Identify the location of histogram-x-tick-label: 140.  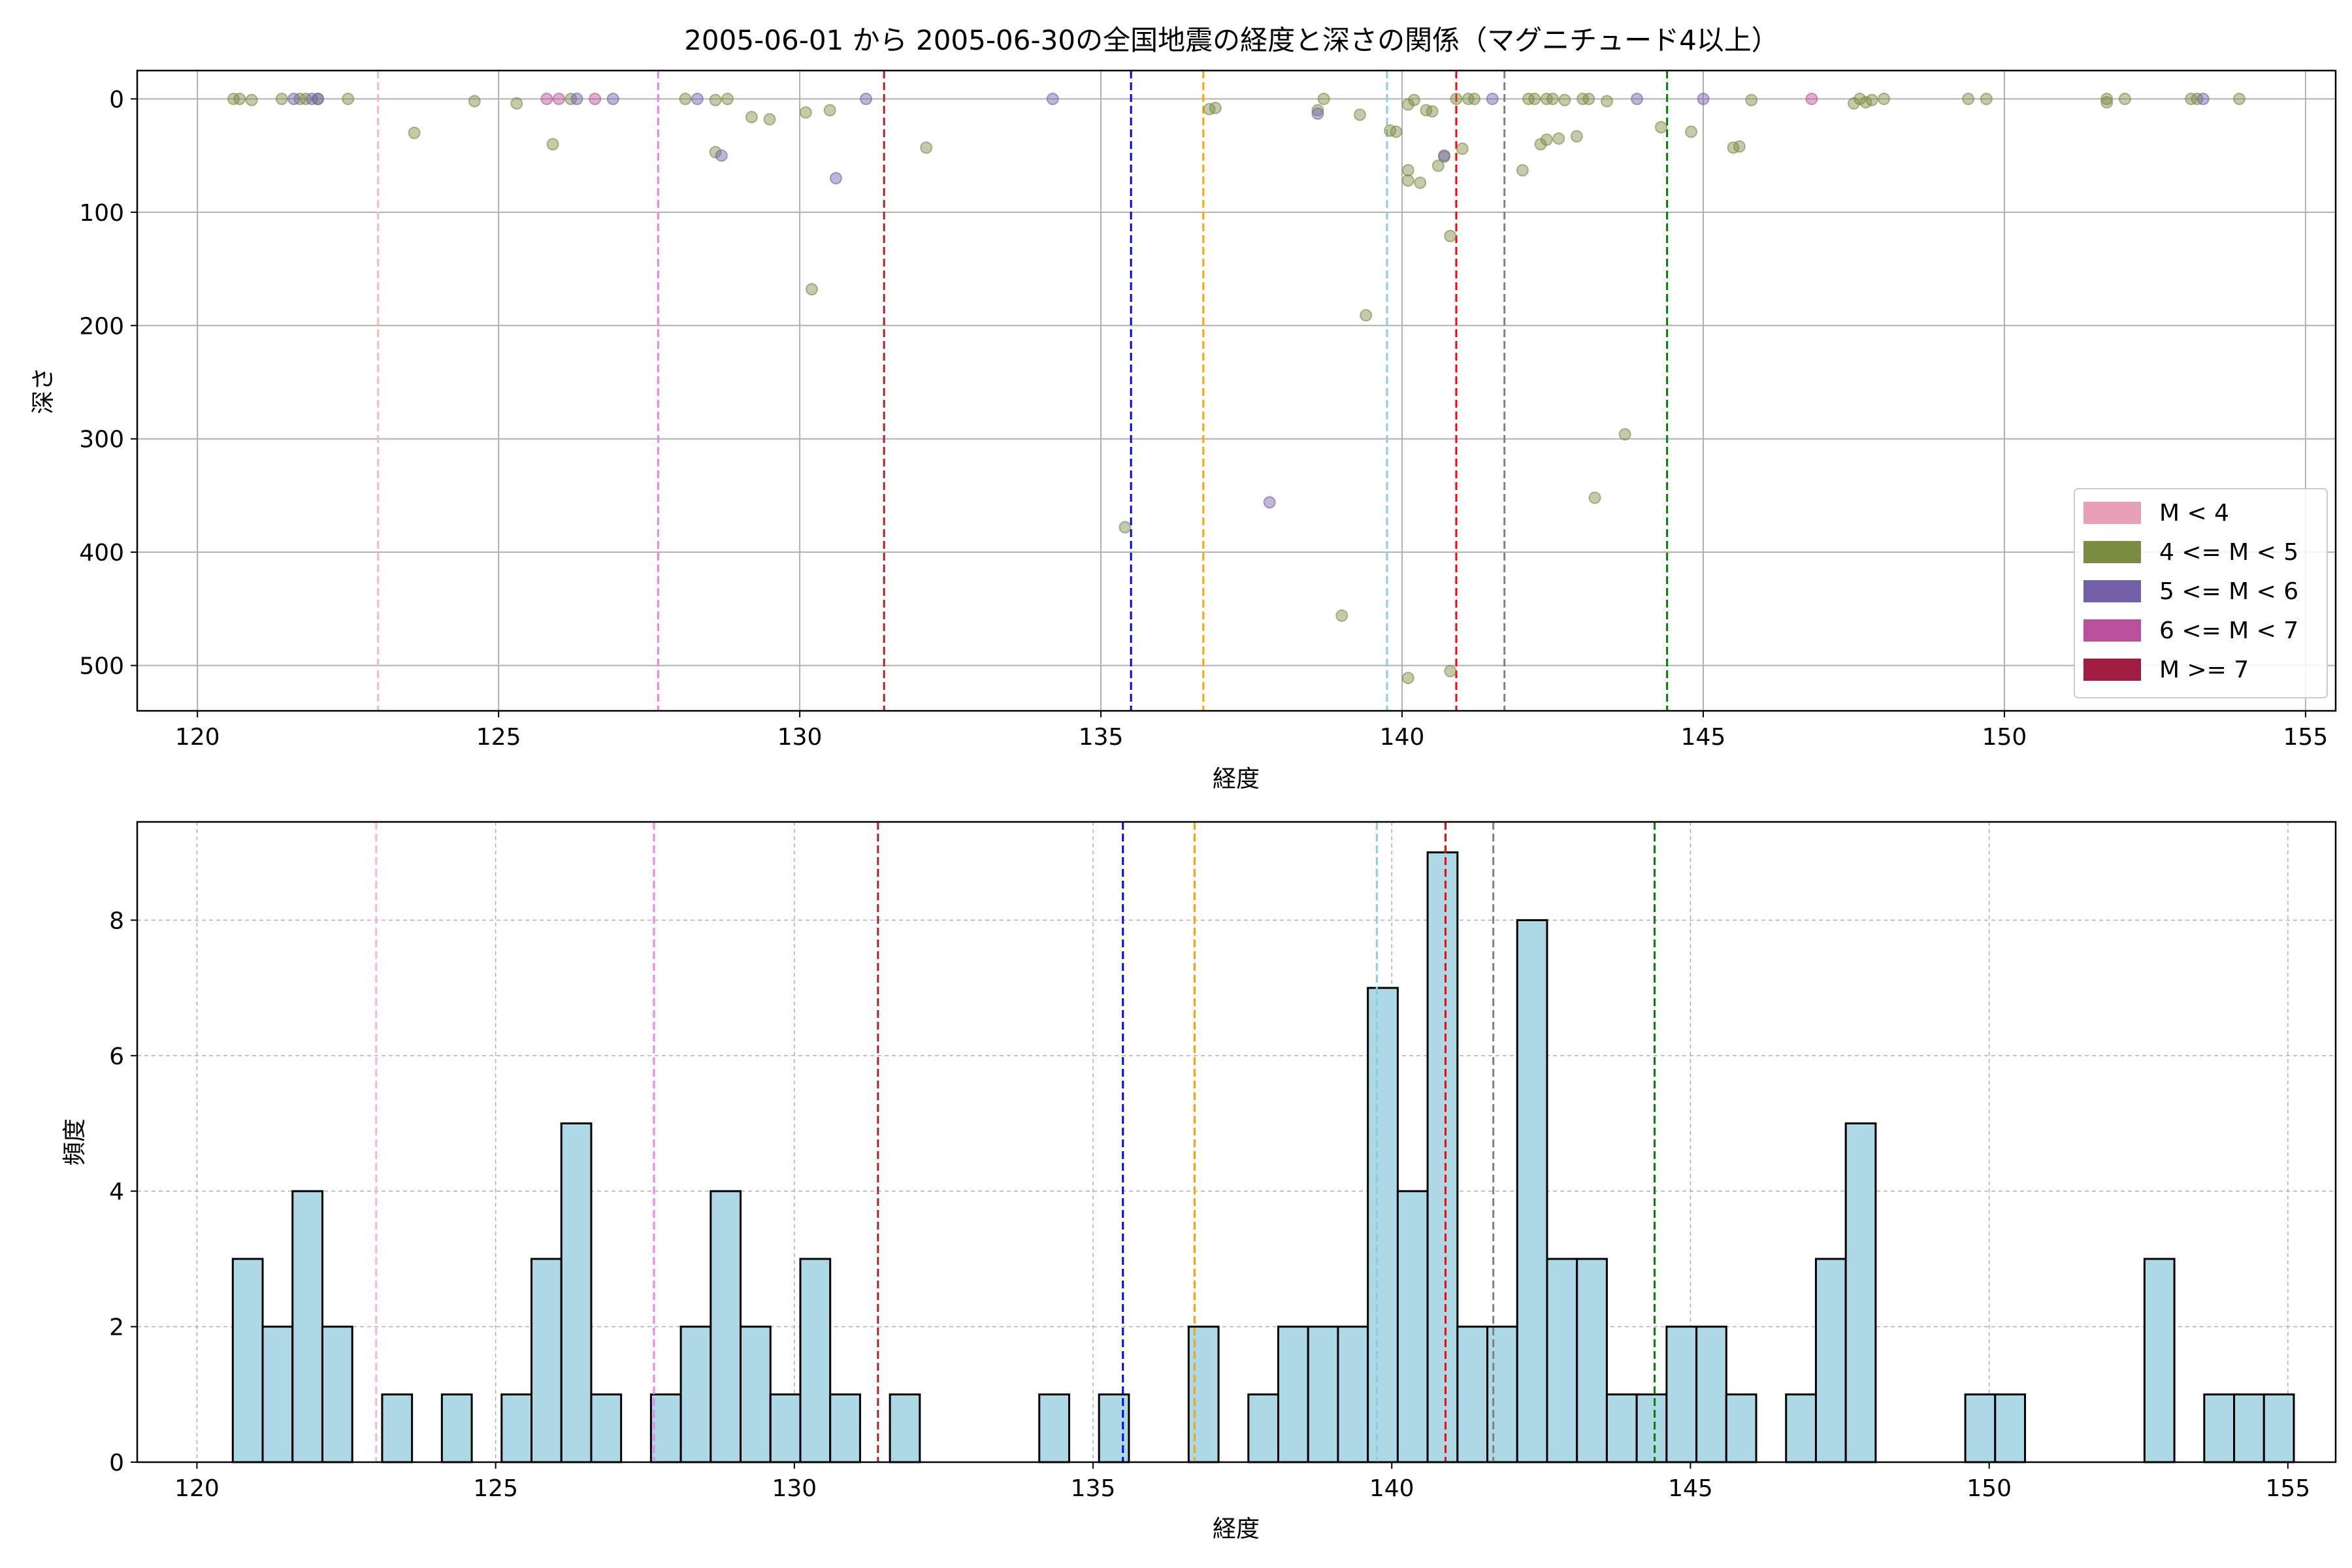
(1391, 1488).